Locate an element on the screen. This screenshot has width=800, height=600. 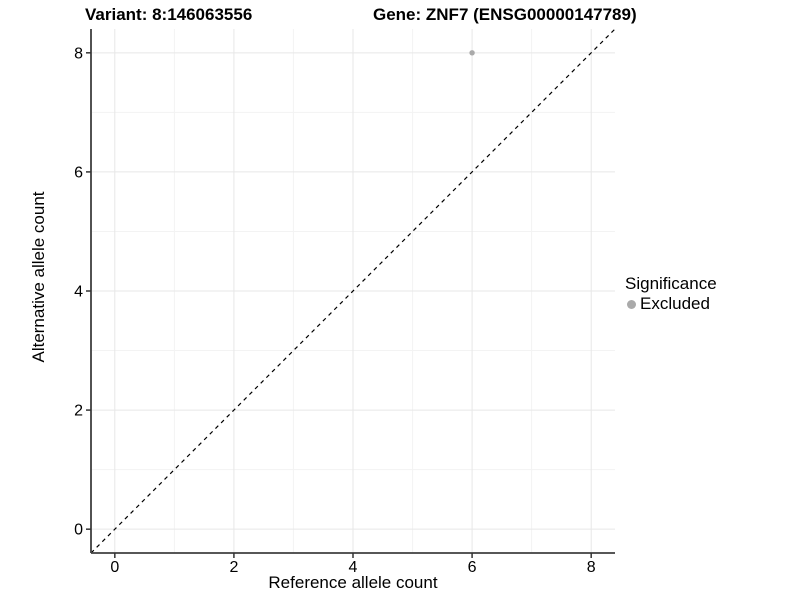
x-tick-label: 6 is located at coordinates (472, 567).